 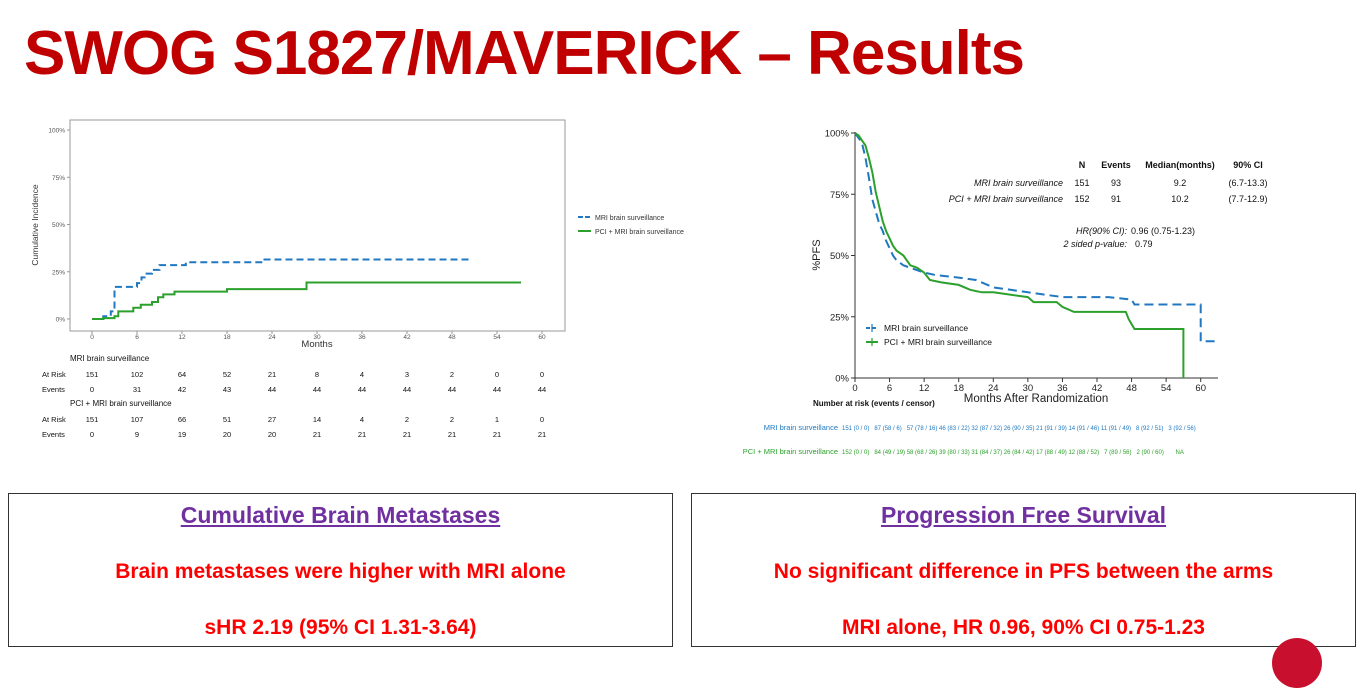 What do you see at coordinates (340, 515) in the screenshot?
I see `left-summary-heading: Cumulative Brain Metastases` at bounding box center [340, 515].